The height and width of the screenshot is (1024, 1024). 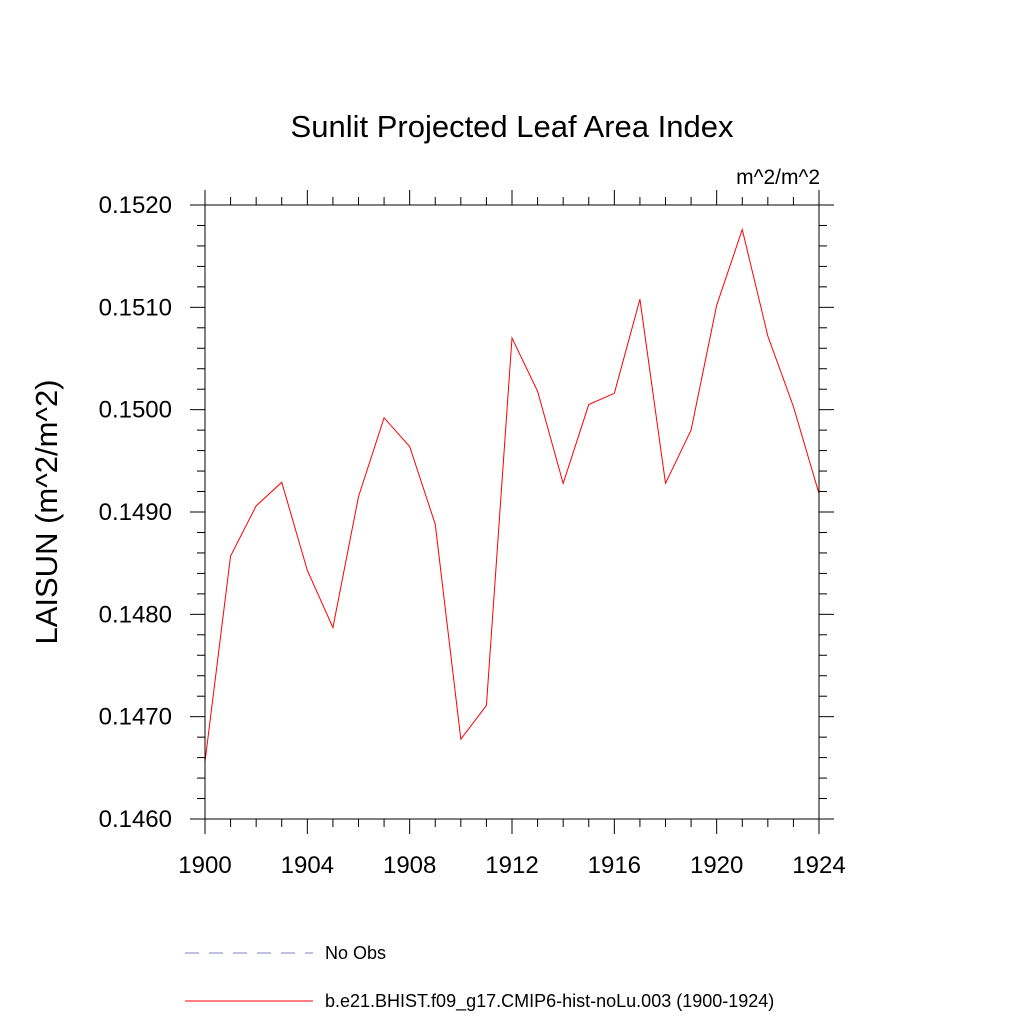 What do you see at coordinates (512, 126) in the screenshot?
I see `chart-title: Sunlit Projected Leaf Area Index` at bounding box center [512, 126].